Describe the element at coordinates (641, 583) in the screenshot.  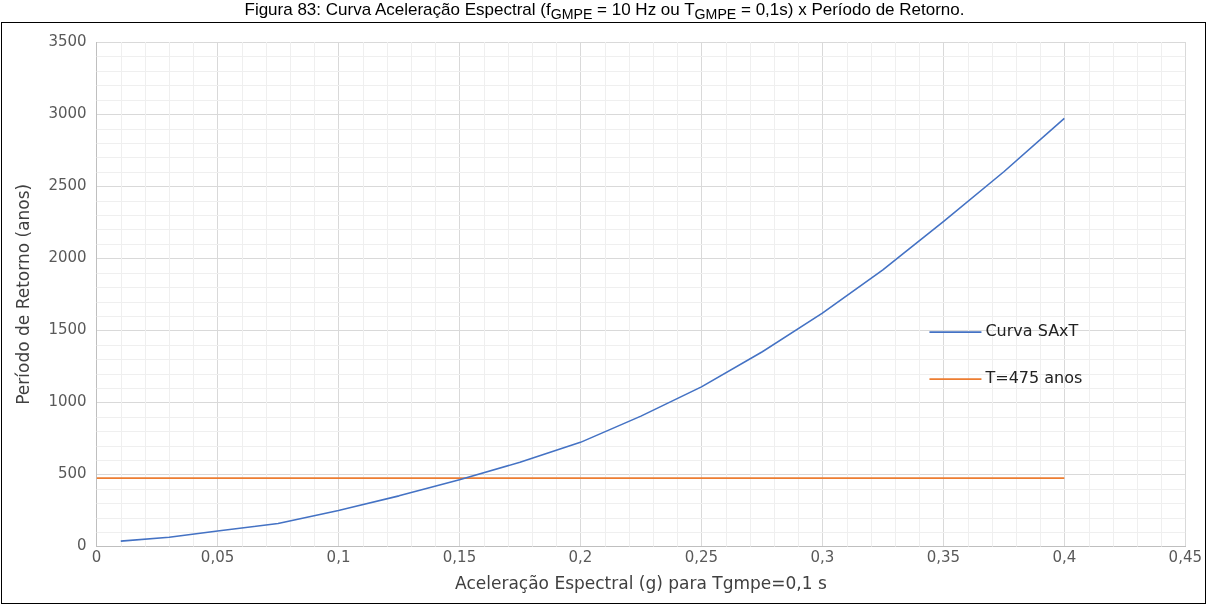
I see `x-axis-title: Aceleração Espectral (g) para Tgmpe=0,1 s` at that location.